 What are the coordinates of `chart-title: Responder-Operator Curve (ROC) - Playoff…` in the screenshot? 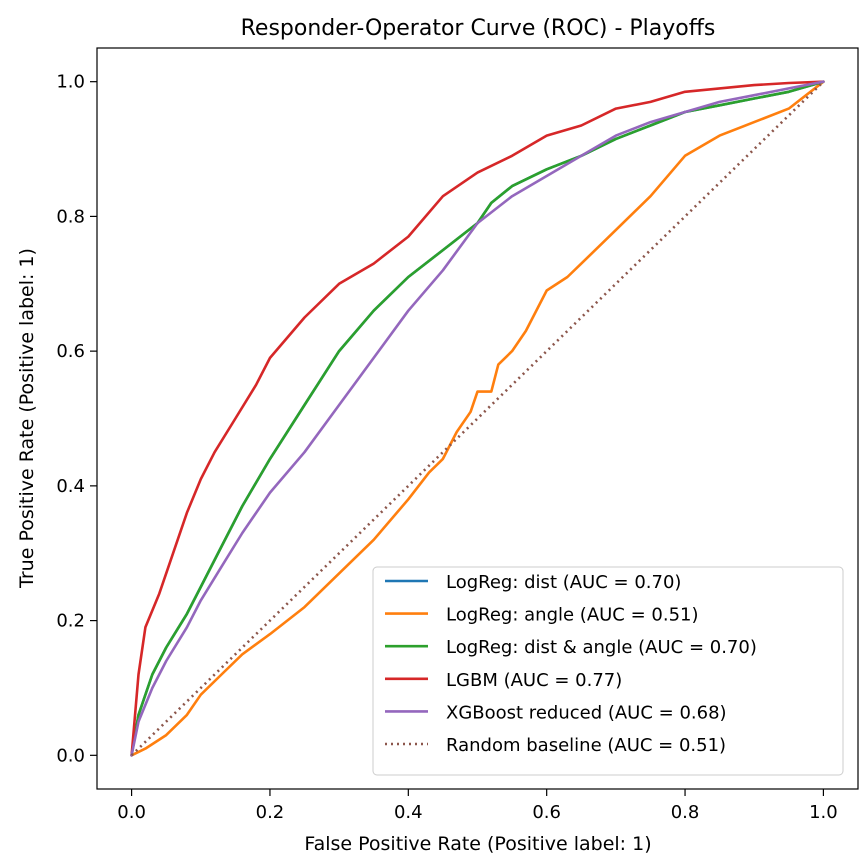 It's located at (478, 28).